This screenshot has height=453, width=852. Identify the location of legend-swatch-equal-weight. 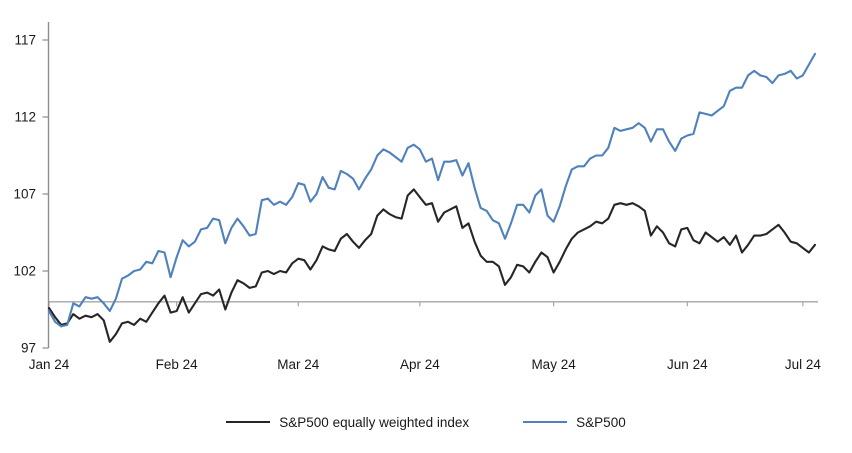
(248, 422).